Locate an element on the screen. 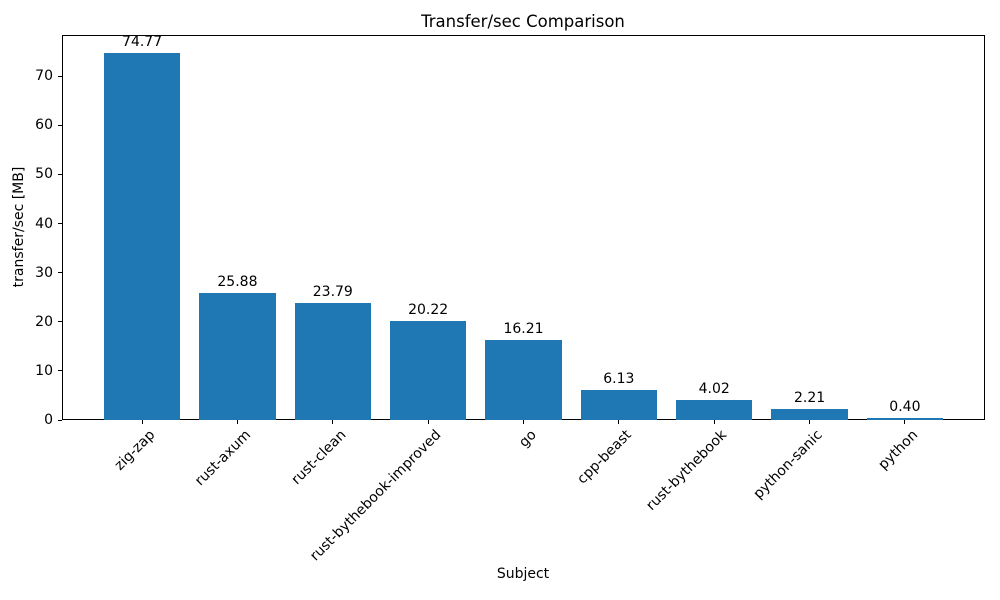 The image size is (1000, 600). bar-value-label: 2.21 is located at coordinates (809, 398).